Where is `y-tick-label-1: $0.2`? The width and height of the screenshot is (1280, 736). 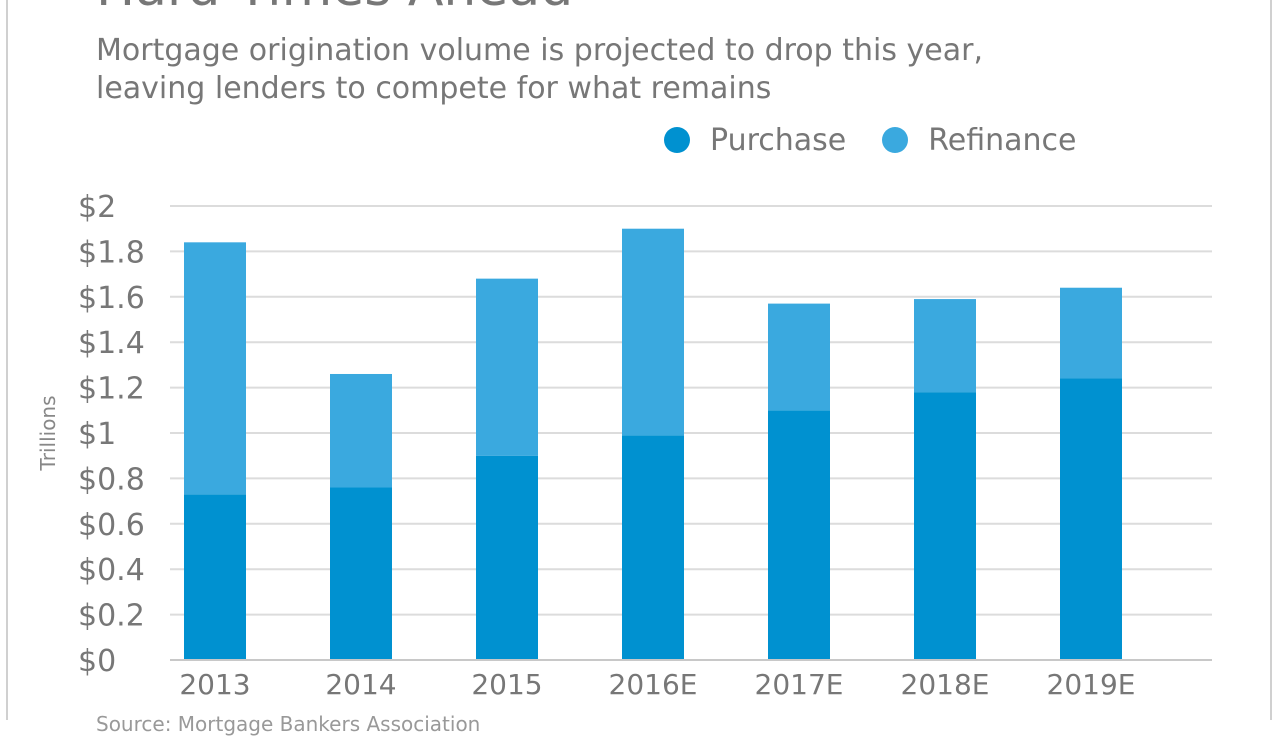 y-tick-label-1: $0.2 is located at coordinates (111, 616).